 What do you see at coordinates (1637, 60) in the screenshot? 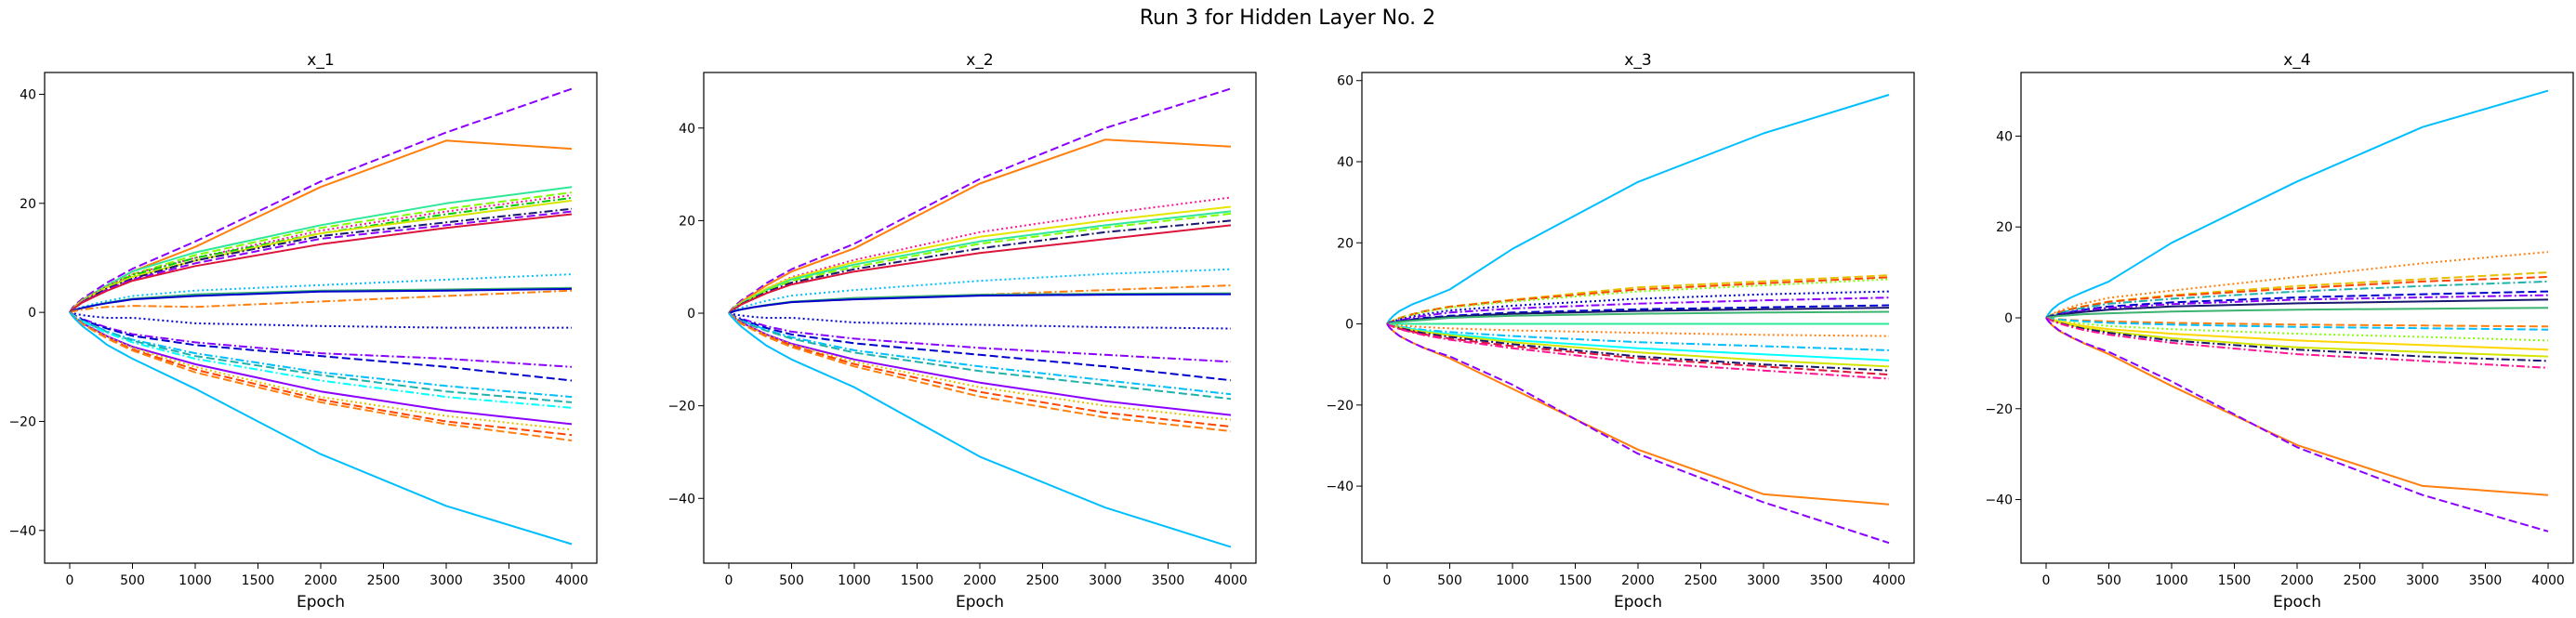
I see `panel-title: x_3` at bounding box center [1637, 60].